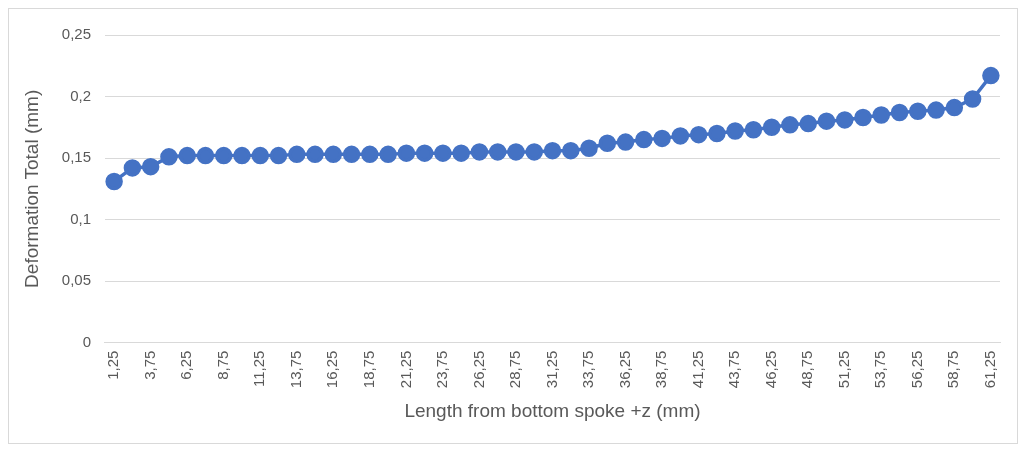 This screenshot has width=1028, height=449. What do you see at coordinates (843, 369) in the screenshot?
I see `x-tick-label: 51,25` at bounding box center [843, 369].